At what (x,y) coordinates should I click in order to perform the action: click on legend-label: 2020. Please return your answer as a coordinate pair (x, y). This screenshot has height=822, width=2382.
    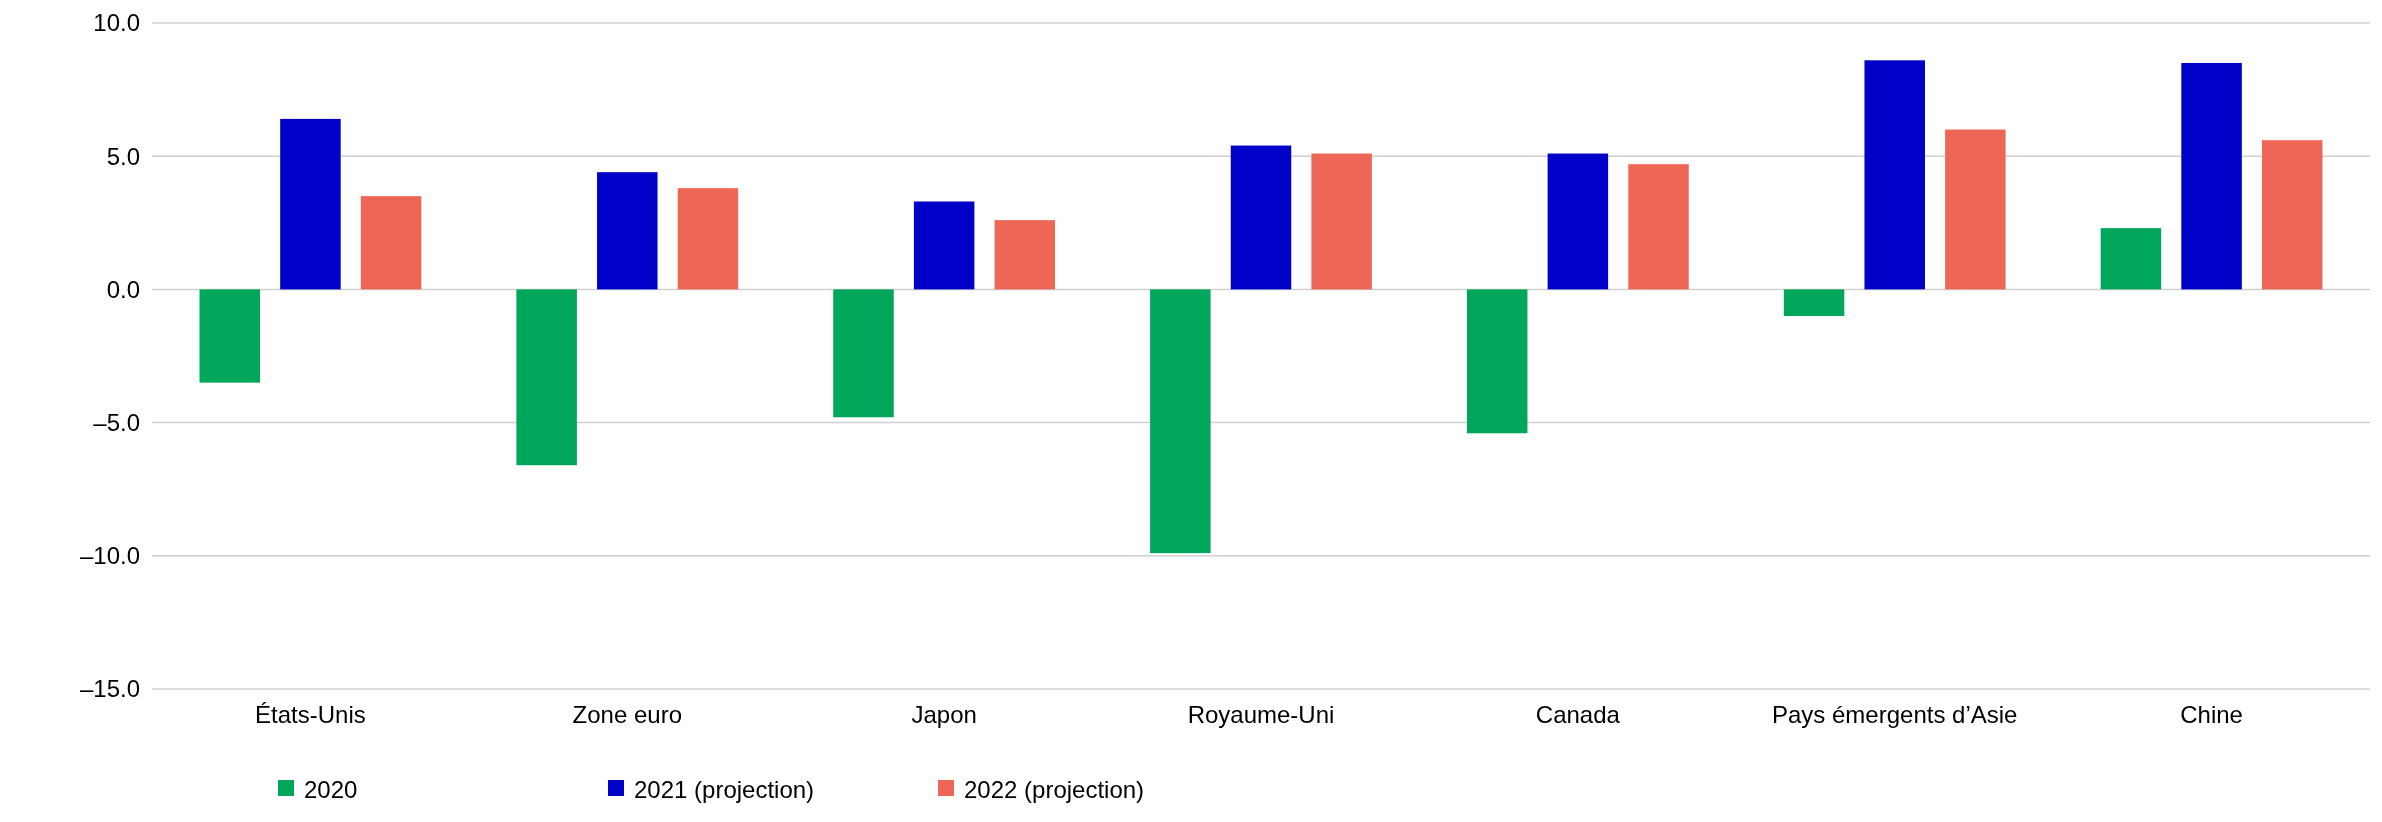
    Looking at the image, I should click on (331, 789).